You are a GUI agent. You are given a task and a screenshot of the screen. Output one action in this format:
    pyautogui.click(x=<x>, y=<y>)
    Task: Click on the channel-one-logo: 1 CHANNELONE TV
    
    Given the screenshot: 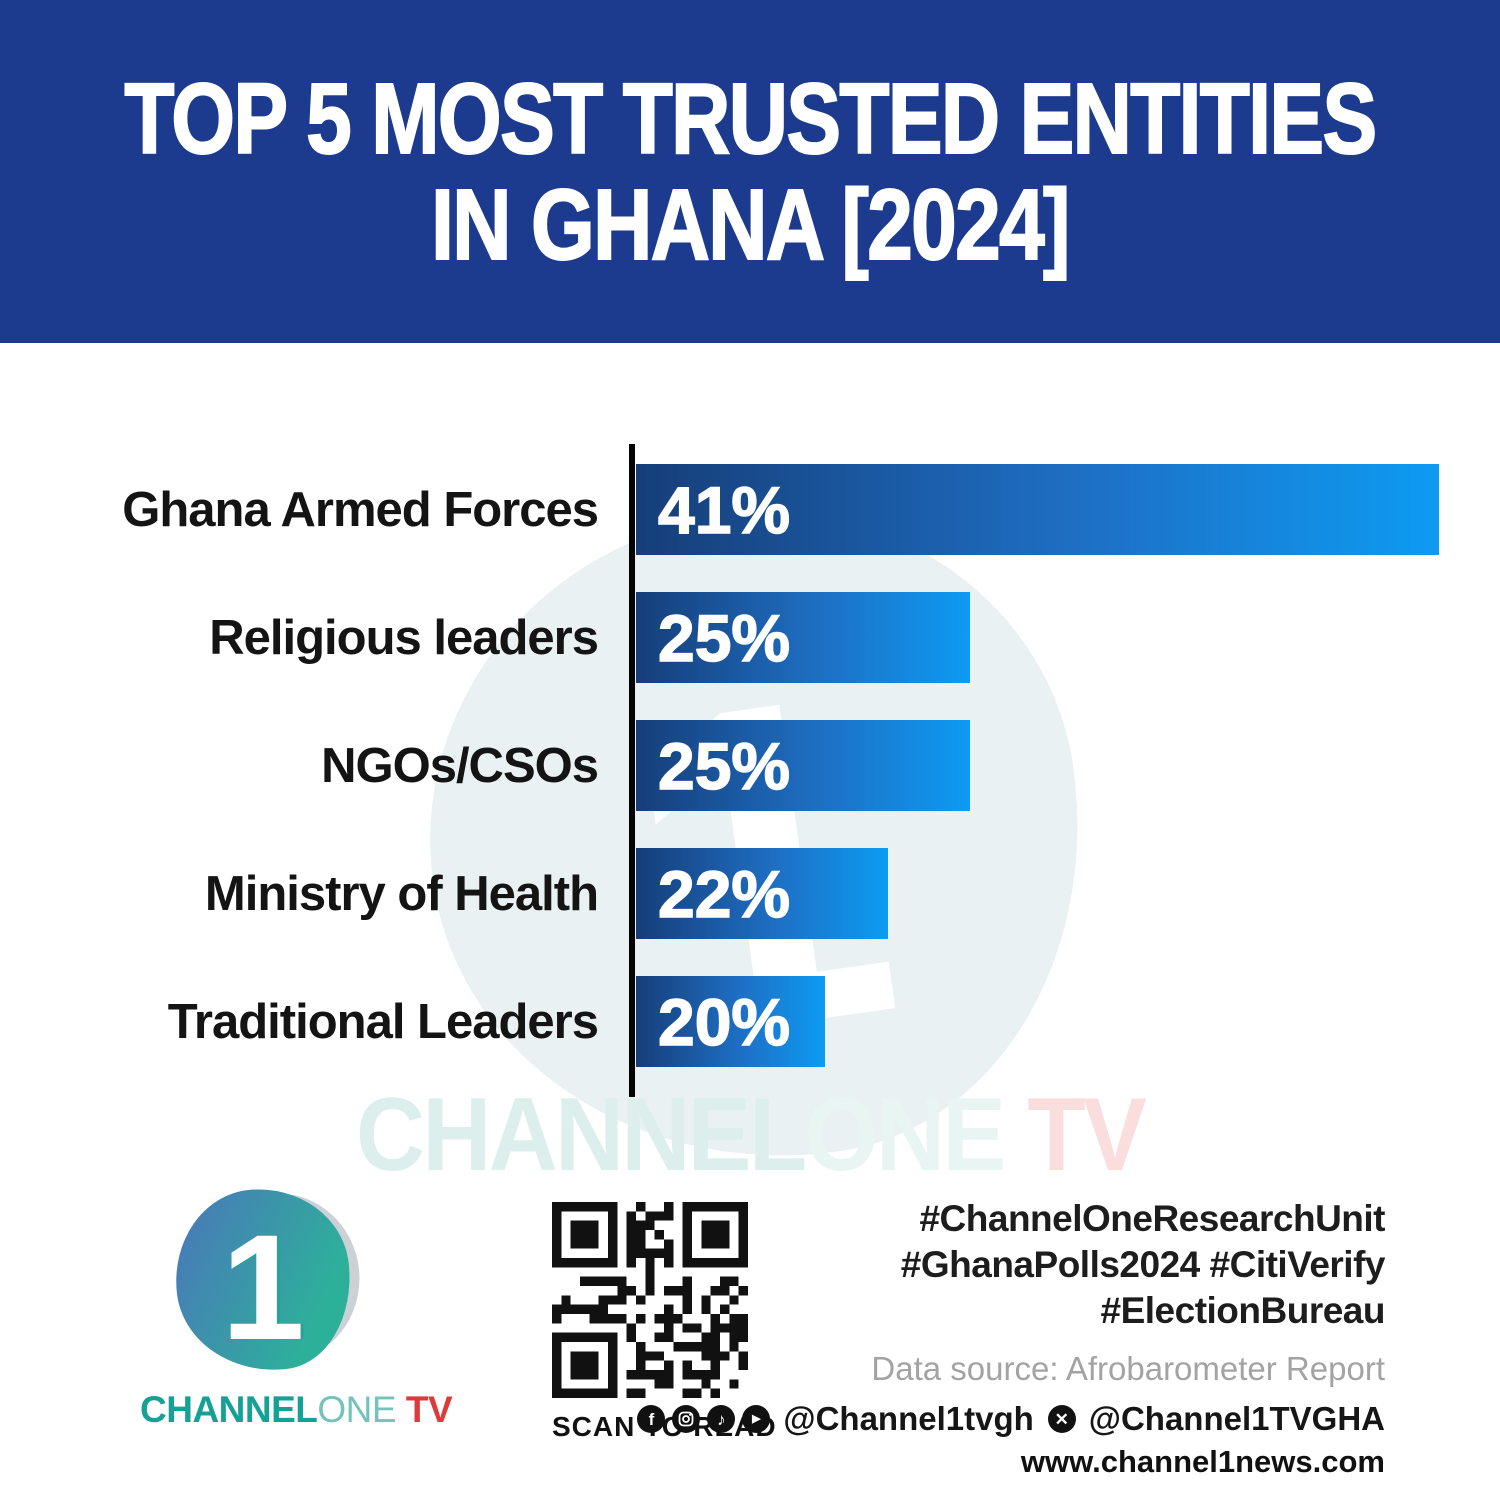 What is the action you would take?
    pyautogui.click(x=296, y=1302)
    